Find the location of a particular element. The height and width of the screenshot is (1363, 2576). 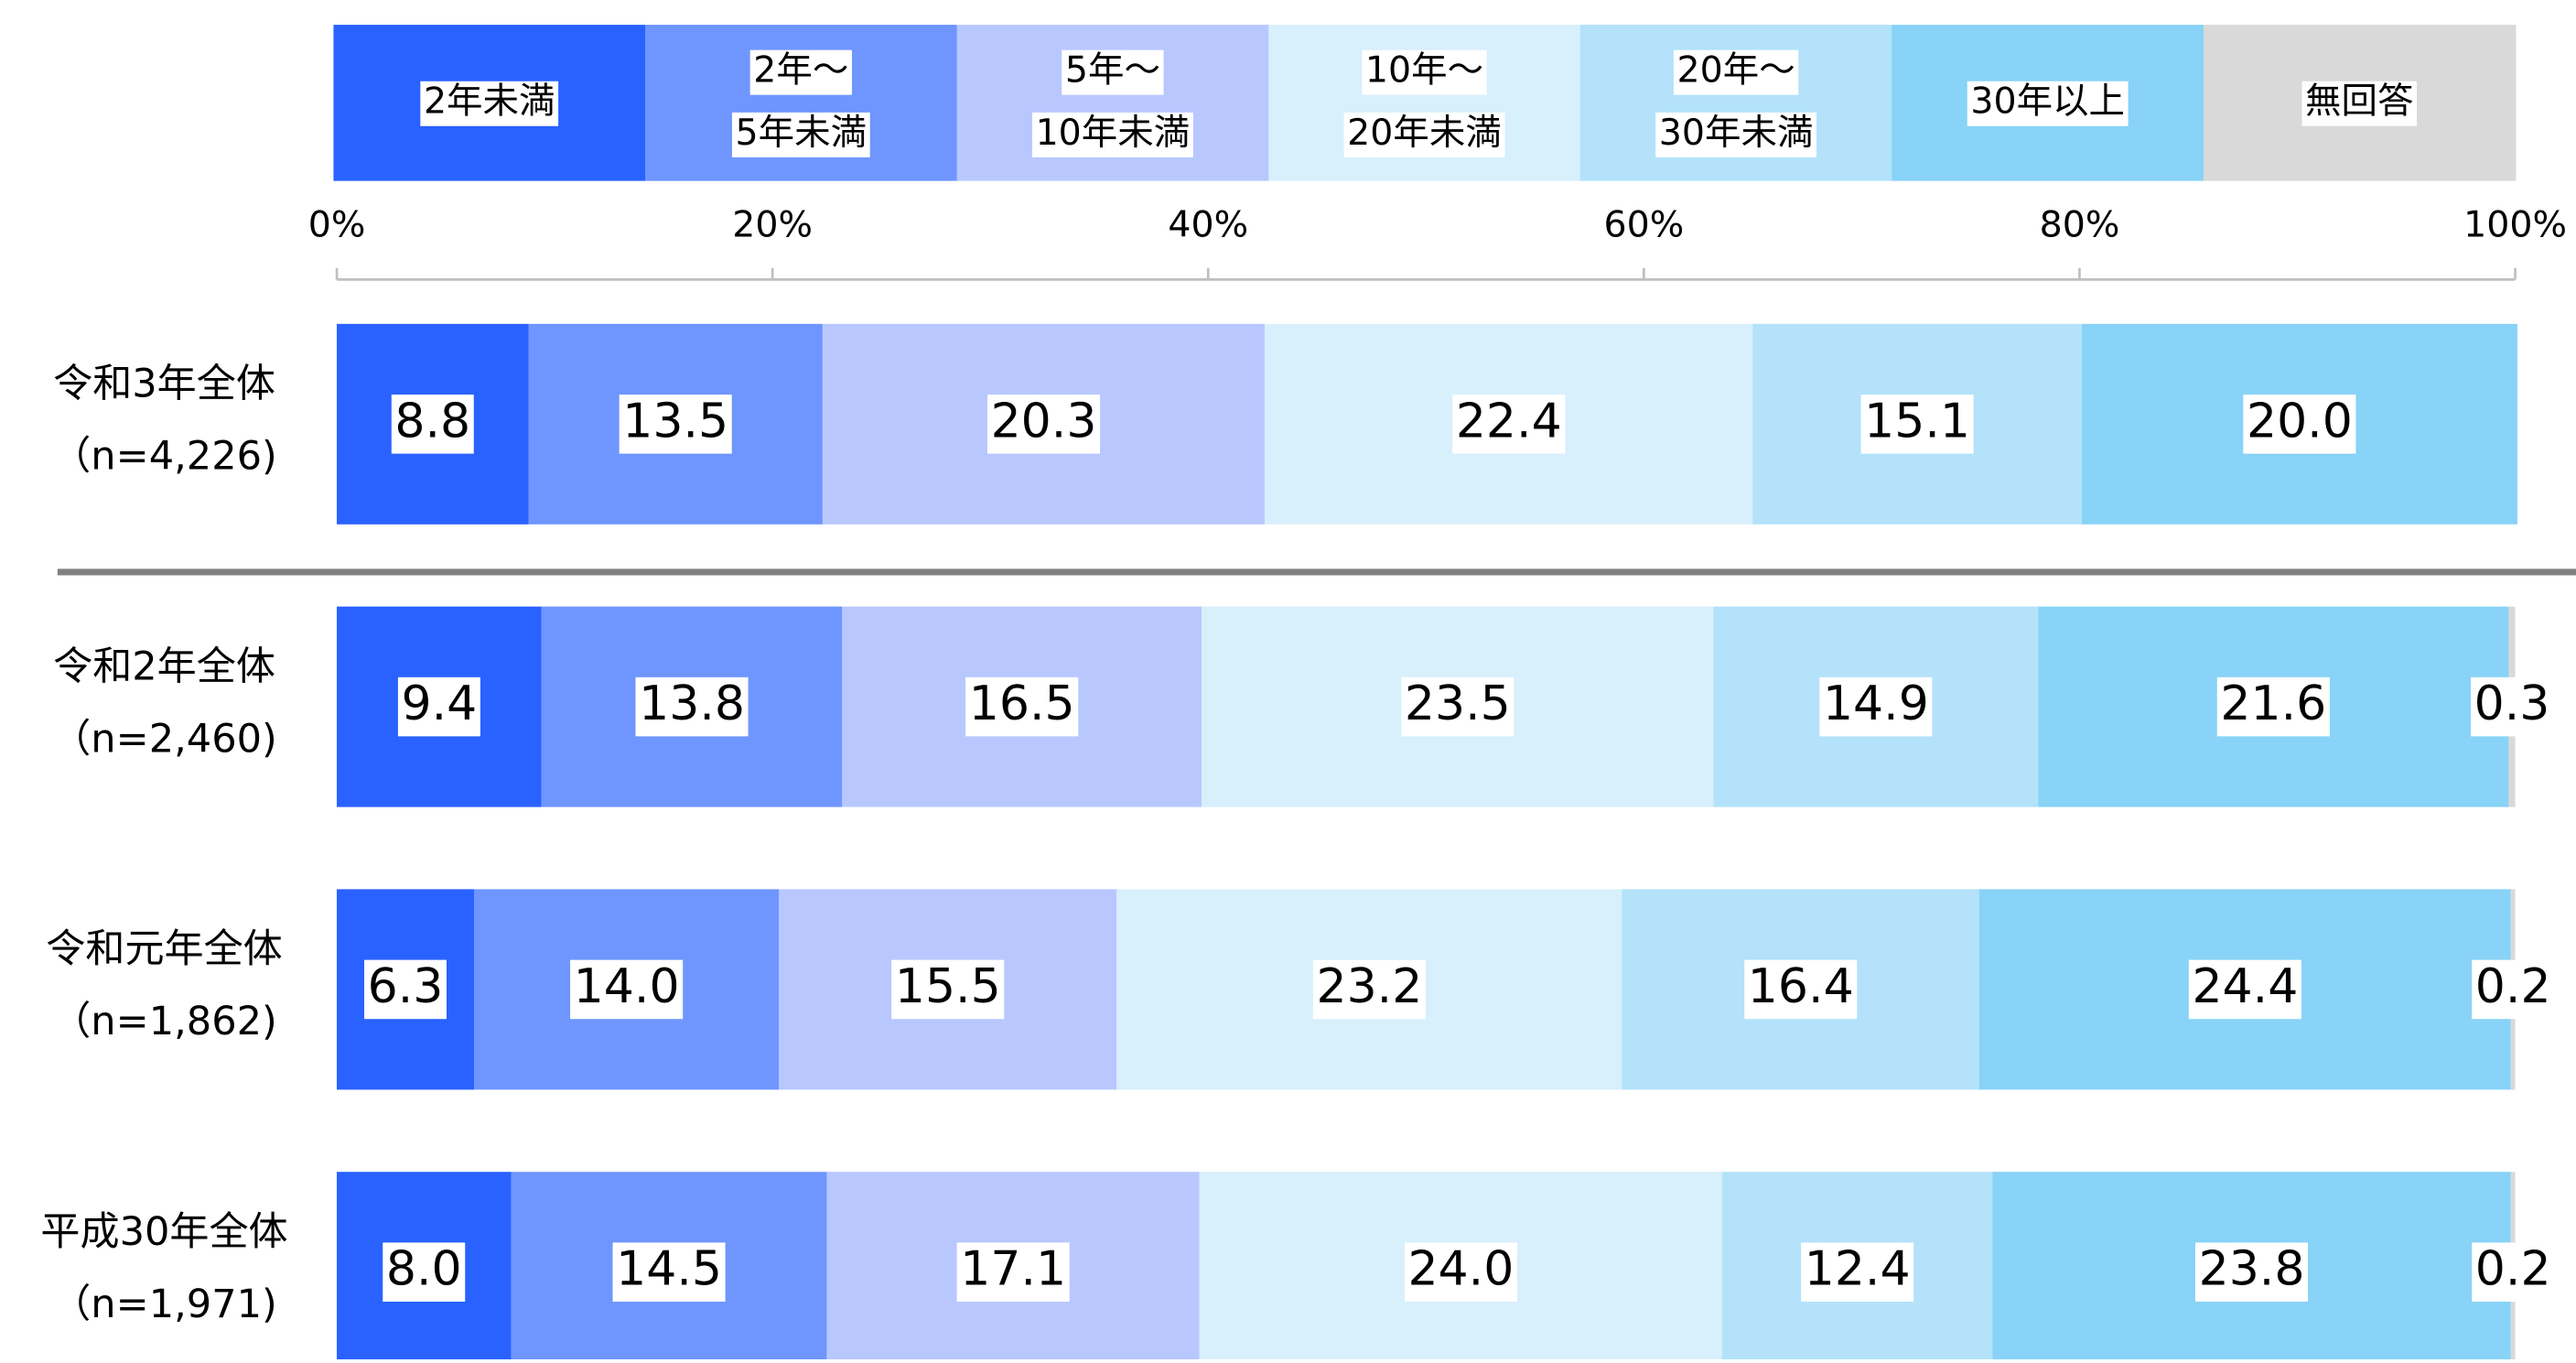

data-label: 9.4 is located at coordinates (440, 703).